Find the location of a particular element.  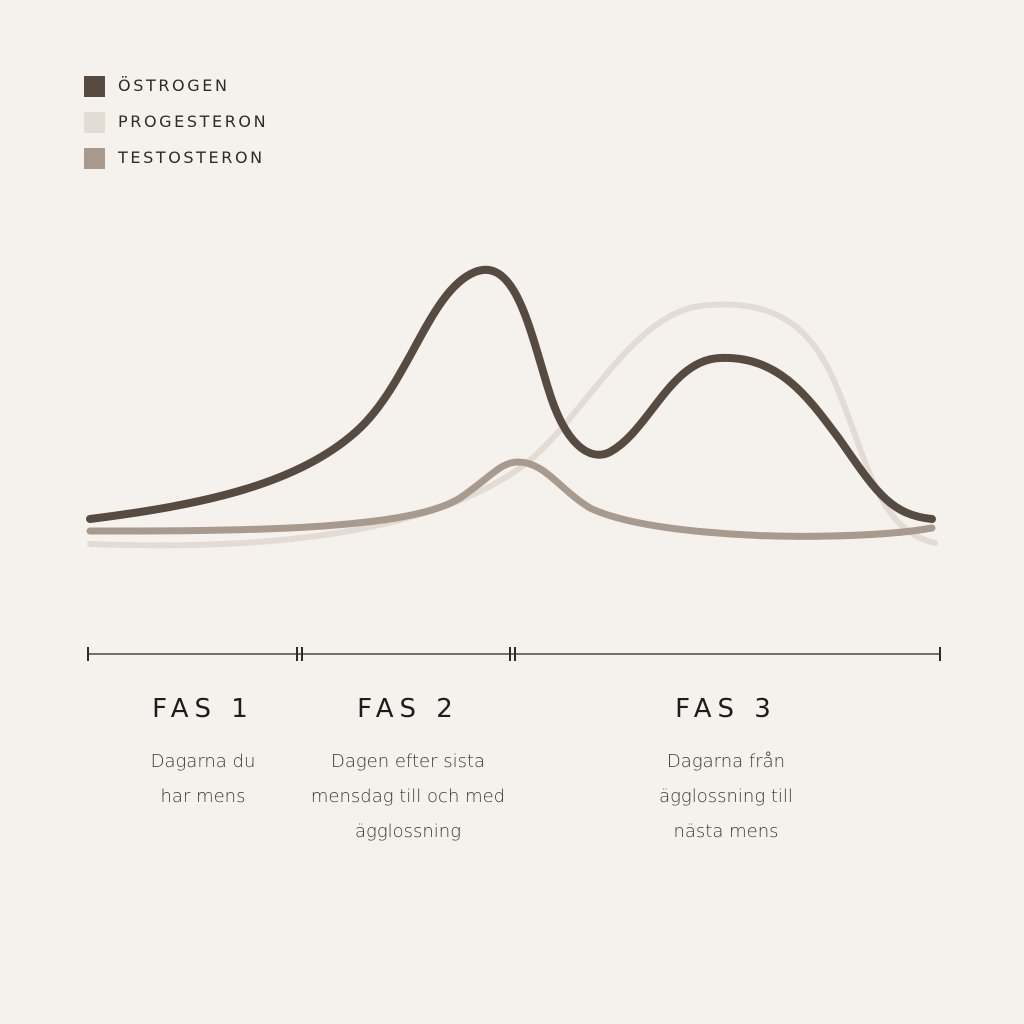

phase-timeline is located at coordinates (514, 654).